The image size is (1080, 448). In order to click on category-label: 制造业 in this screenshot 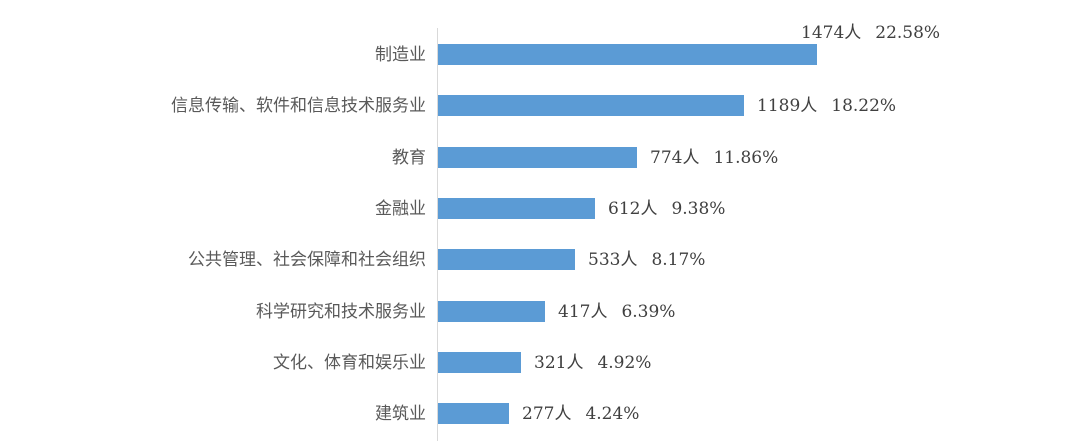, I will do `click(400, 55)`.